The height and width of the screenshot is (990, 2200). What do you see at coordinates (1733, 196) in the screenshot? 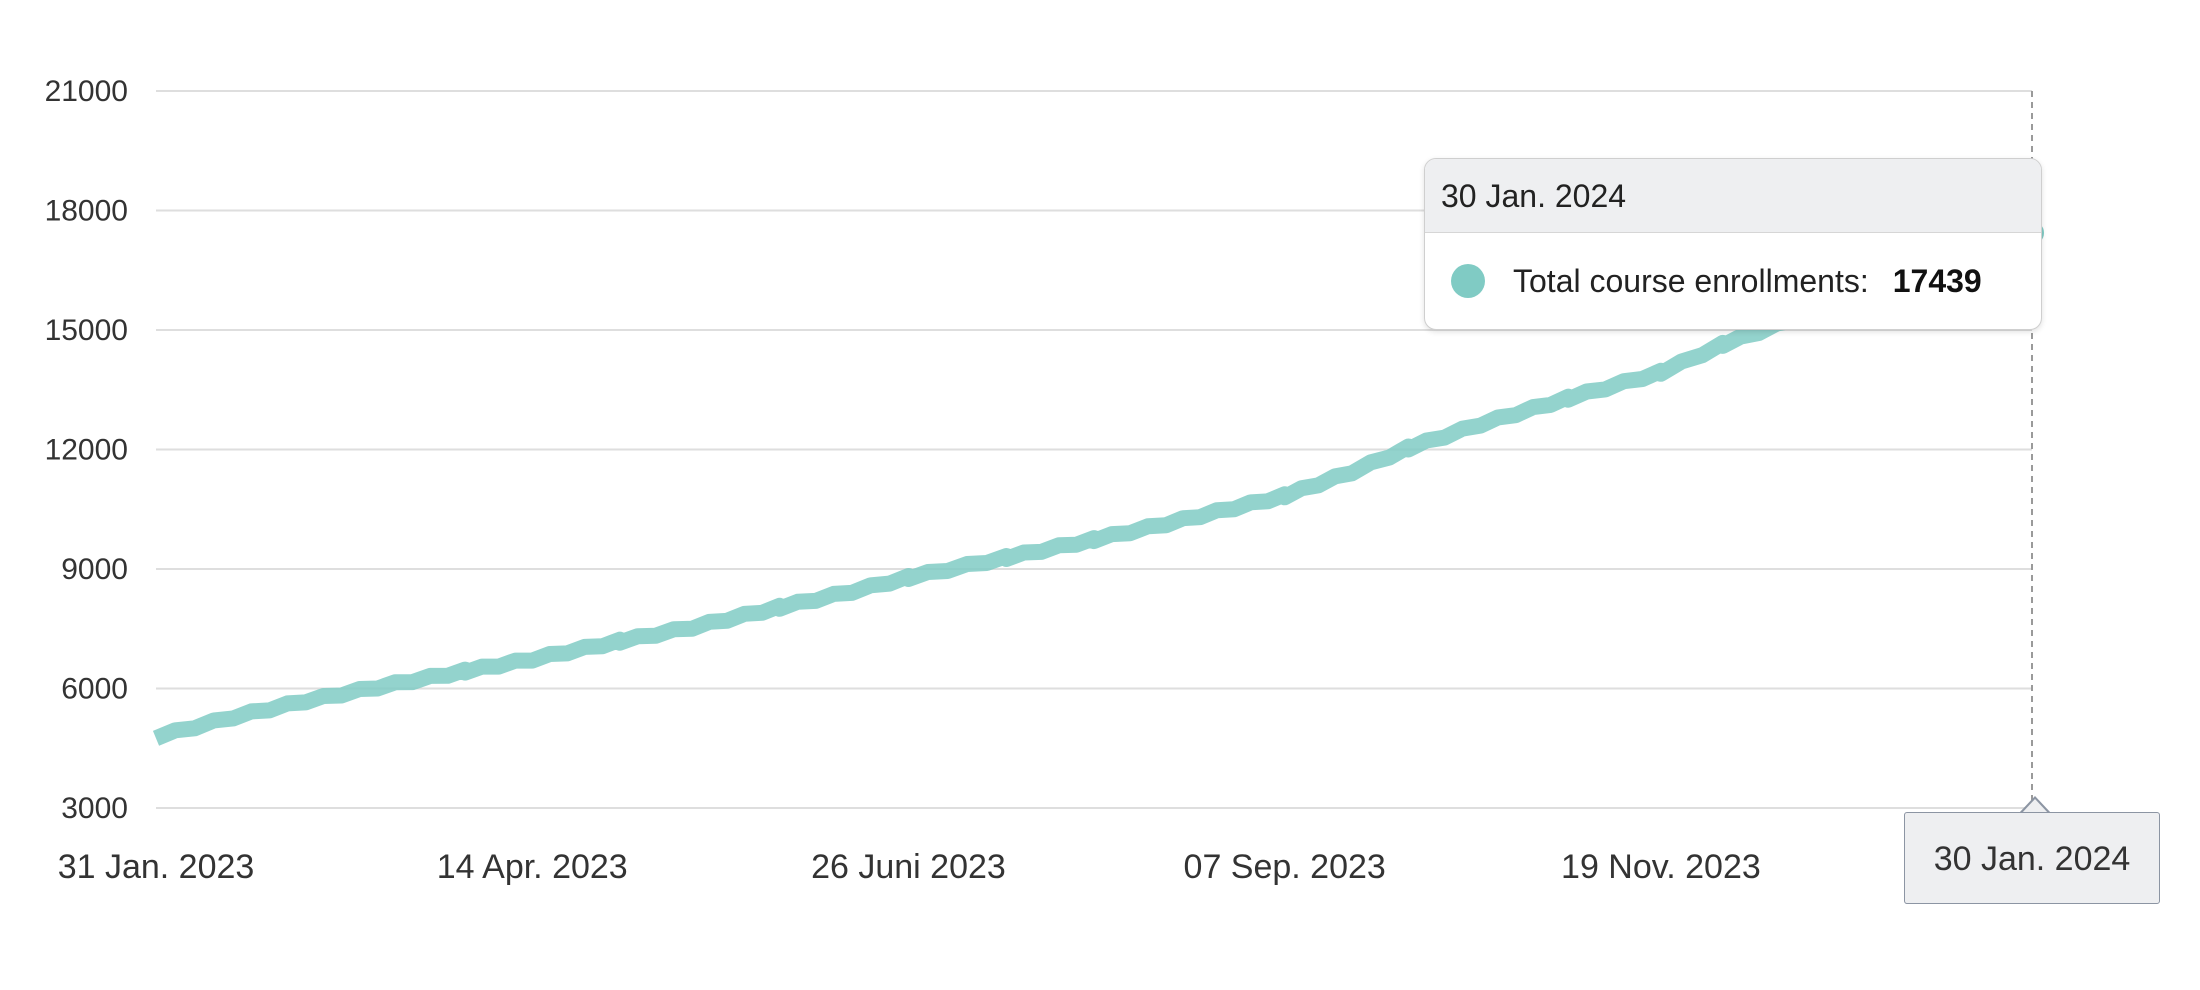
I see `tooltip-date: 30 Jan. 2024` at bounding box center [1733, 196].